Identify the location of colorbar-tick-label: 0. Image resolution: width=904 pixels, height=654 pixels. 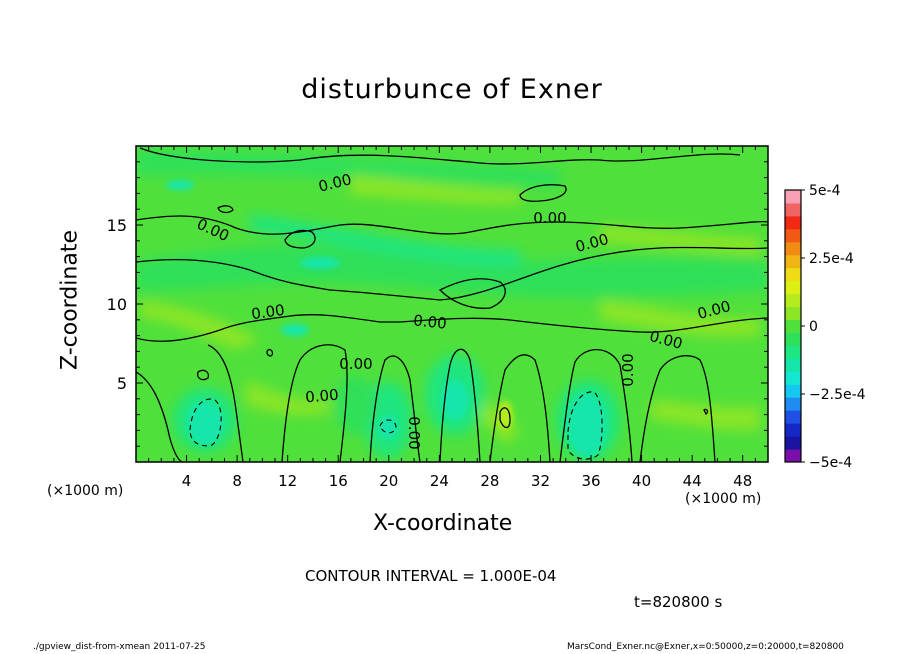
(813, 327).